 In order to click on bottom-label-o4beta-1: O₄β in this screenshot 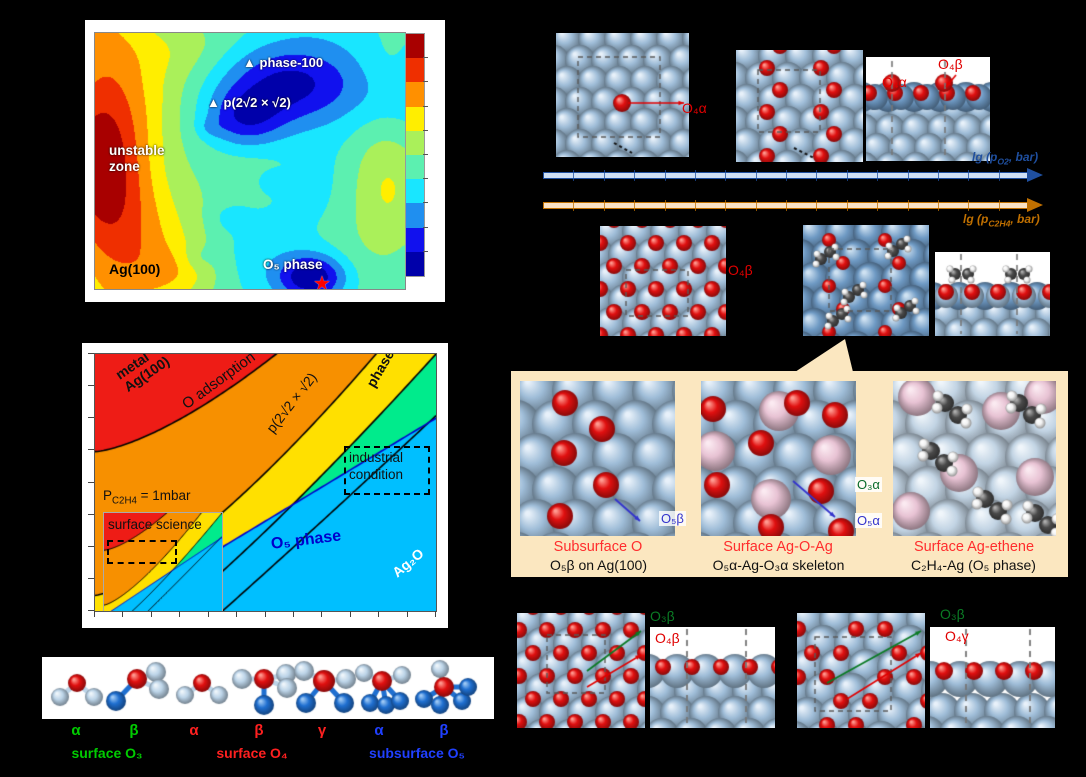, I will do `click(667, 638)`.